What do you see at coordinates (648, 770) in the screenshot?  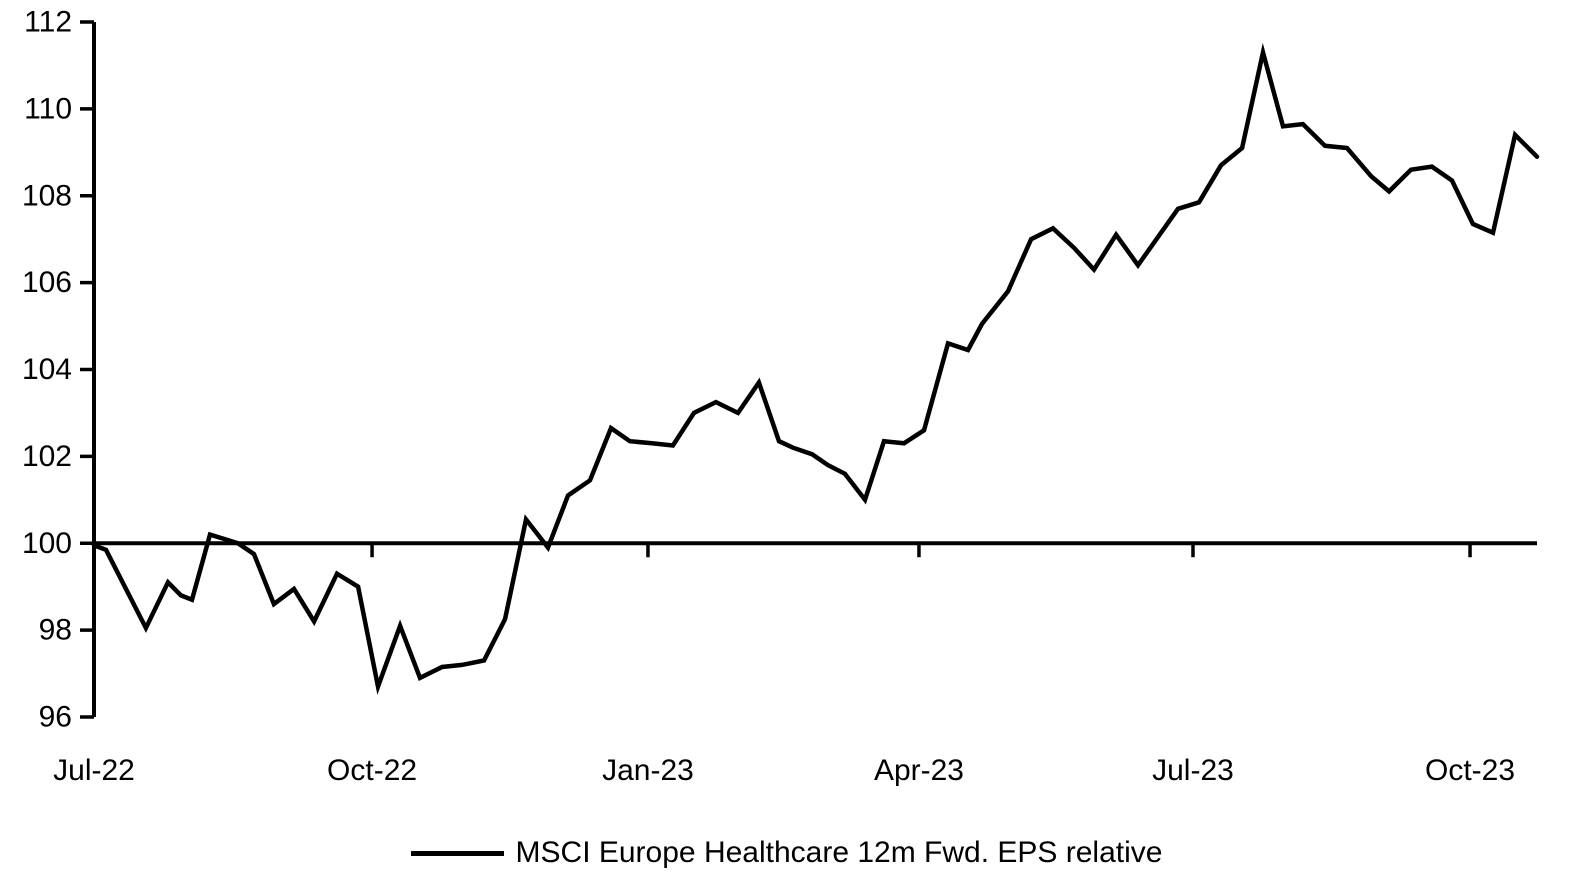 I see `x-tick-label: Jan-23` at bounding box center [648, 770].